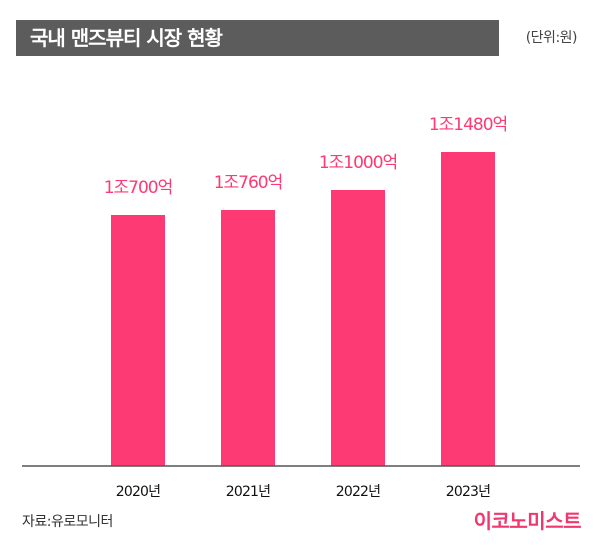 The image size is (599, 553). Describe the element at coordinates (248, 338) in the screenshot. I see `bar-2021년` at that location.